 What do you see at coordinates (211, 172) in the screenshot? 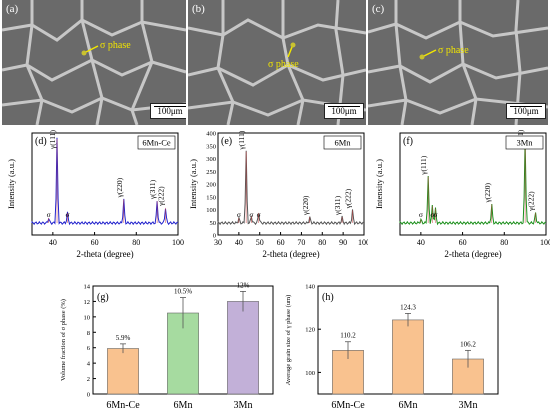
I see `y-tick-label: 250` at bounding box center [211, 172].